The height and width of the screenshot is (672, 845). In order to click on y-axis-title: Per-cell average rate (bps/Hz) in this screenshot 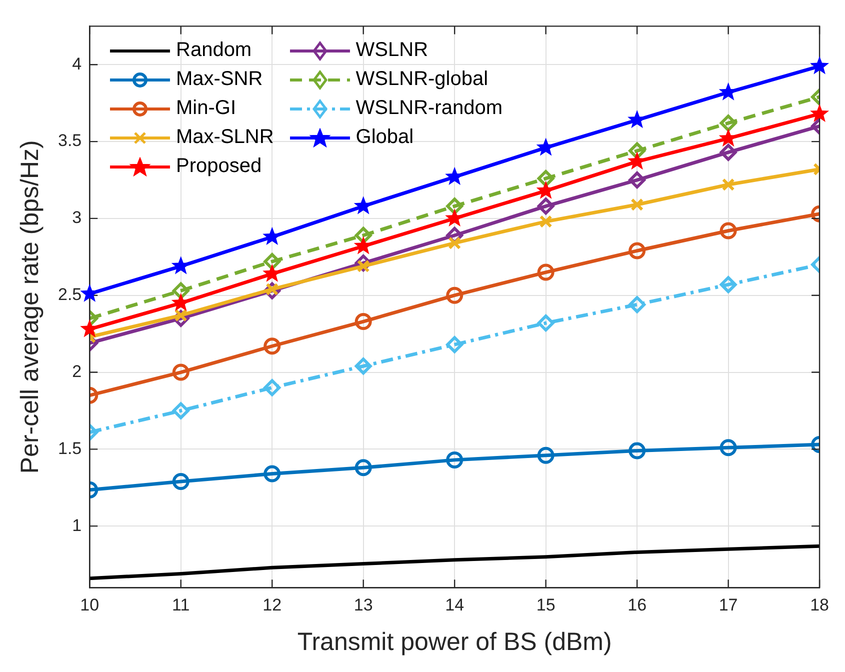, I will do `click(30, 307)`.